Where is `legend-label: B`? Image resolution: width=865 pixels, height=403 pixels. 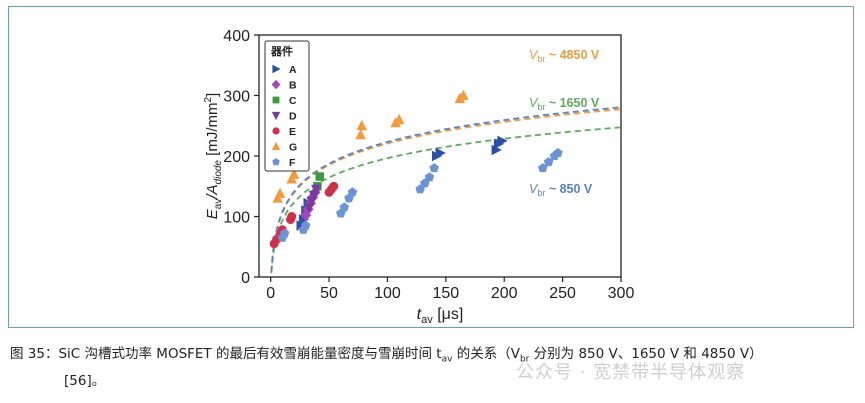
legend-label: B is located at coordinates (293, 86).